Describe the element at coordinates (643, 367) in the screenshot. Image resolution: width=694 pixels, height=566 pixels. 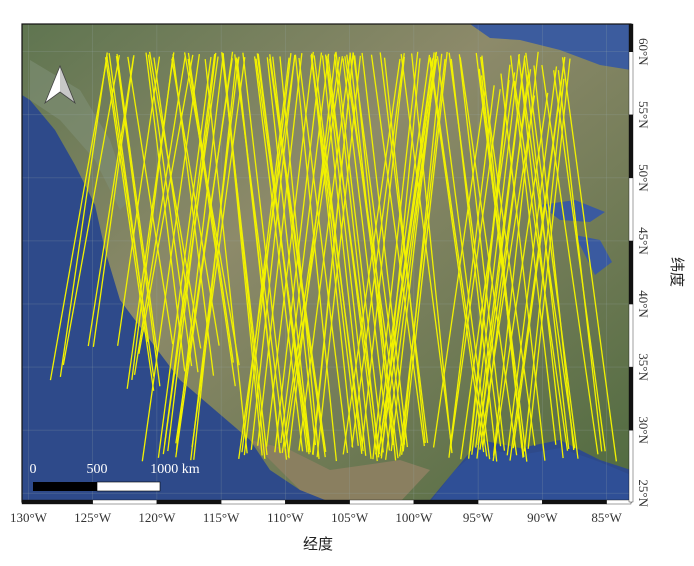
I see `lat-tick-label: 35°N` at that location.